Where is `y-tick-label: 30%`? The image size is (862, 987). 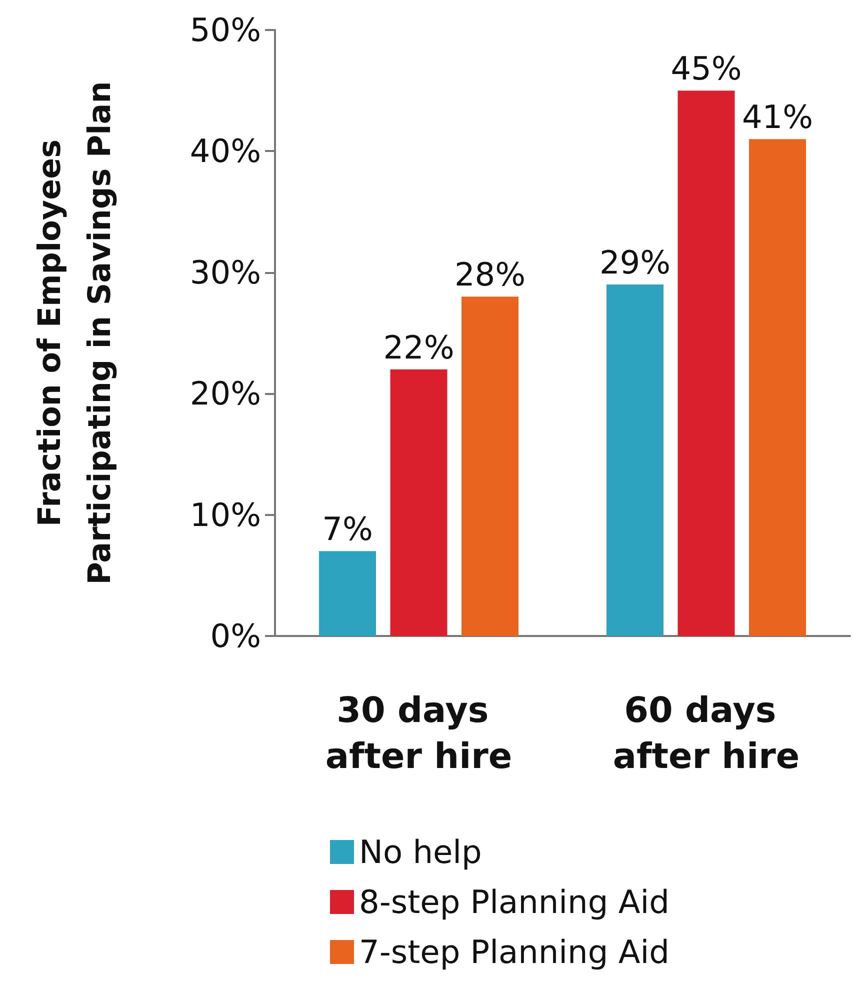
y-tick-label: 30% is located at coordinates (225, 272).